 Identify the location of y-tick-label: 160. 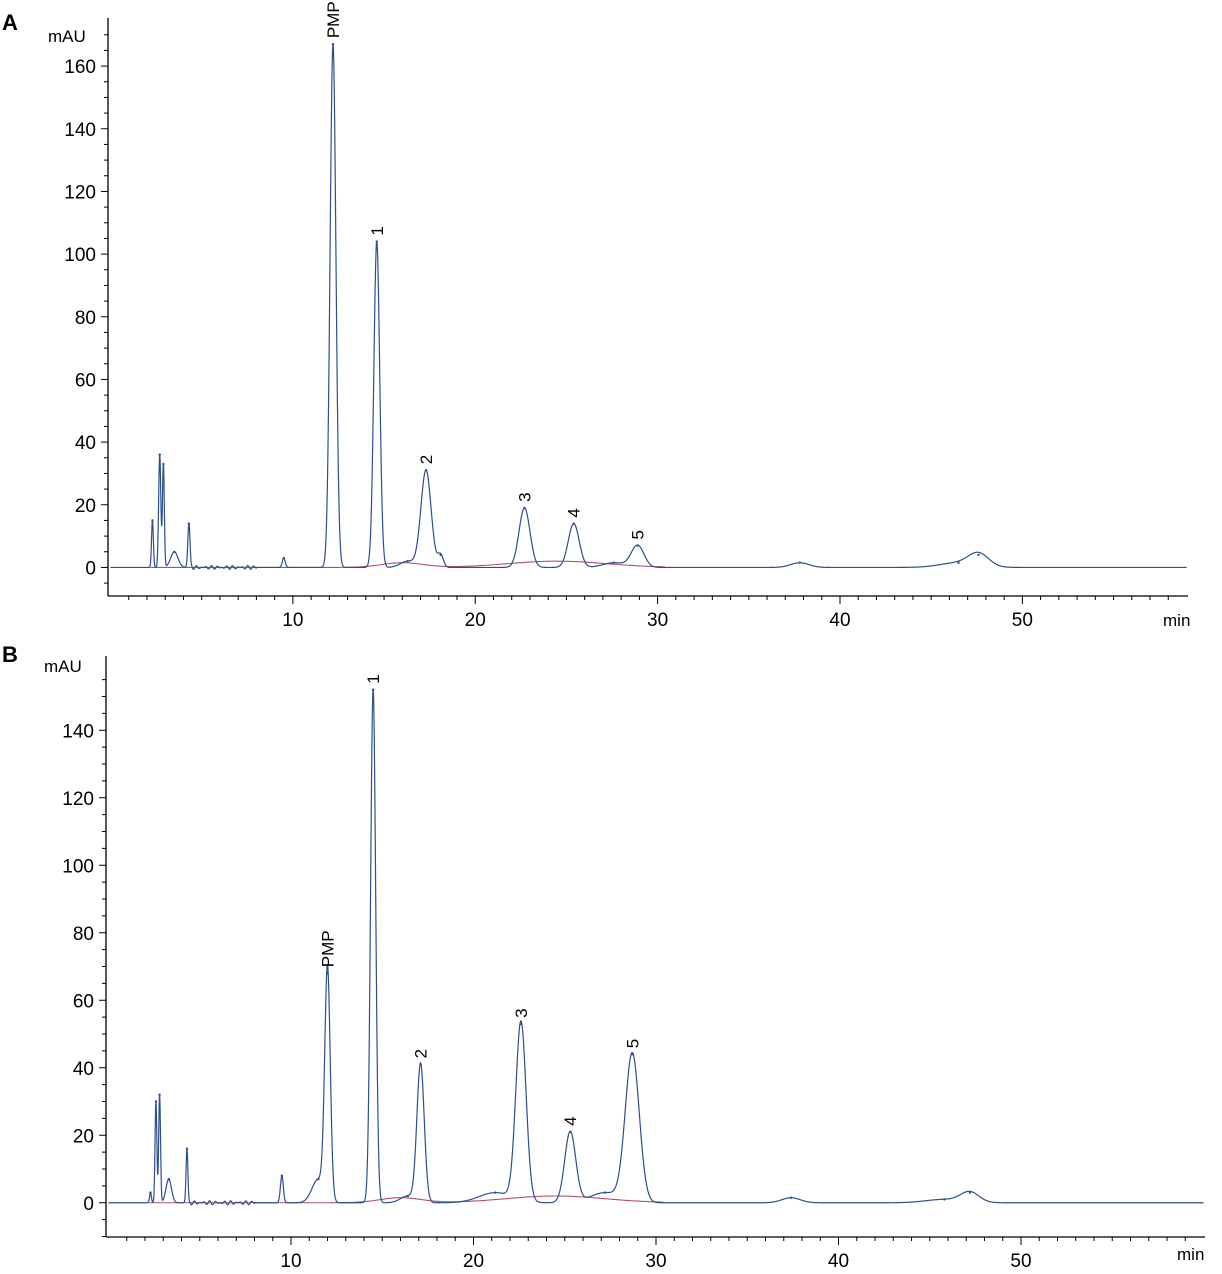
(80, 67).